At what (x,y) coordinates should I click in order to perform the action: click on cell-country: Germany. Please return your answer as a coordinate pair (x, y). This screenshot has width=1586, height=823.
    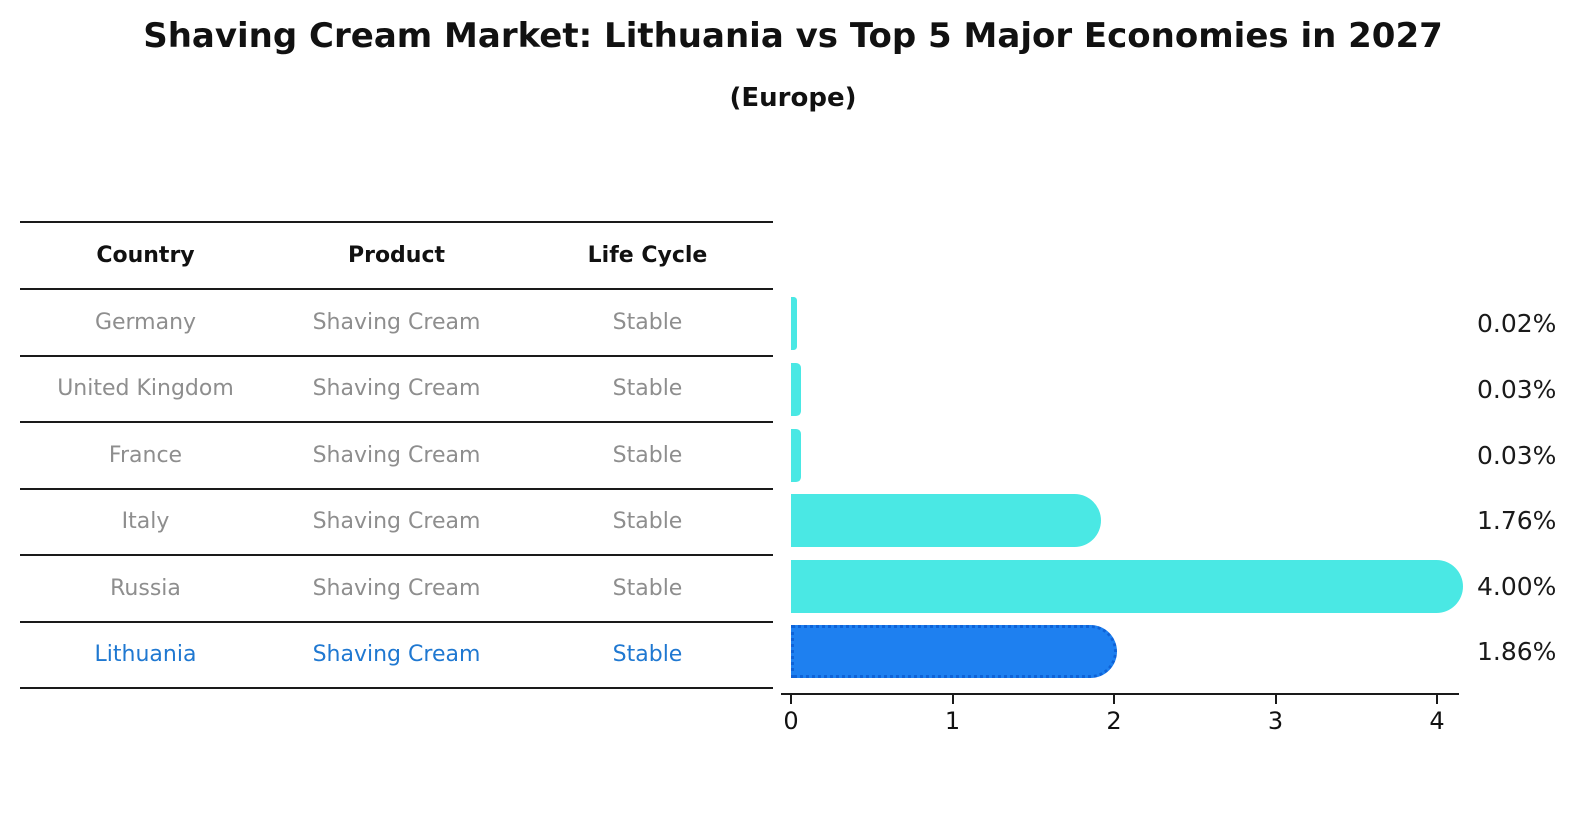
    Looking at the image, I should click on (145, 322).